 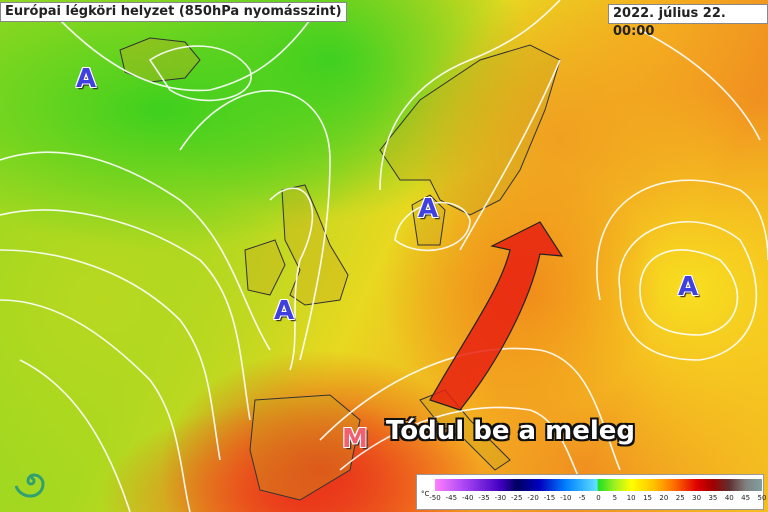 What do you see at coordinates (451, 498) in the screenshot?
I see `legend-tick-label: -45` at bounding box center [451, 498].